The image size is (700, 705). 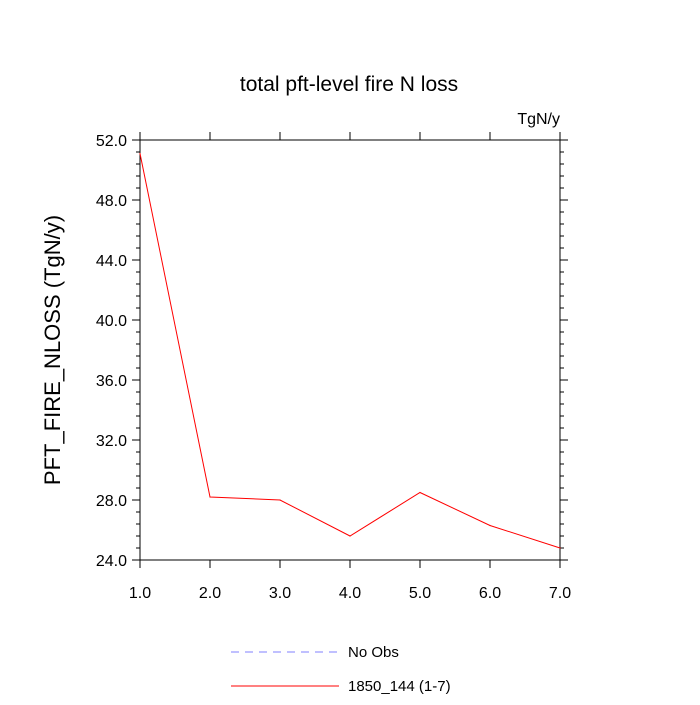 What do you see at coordinates (111, 381) in the screenshot?
I see `y-tick-label: 36.0` at bounding box center [111, 381].